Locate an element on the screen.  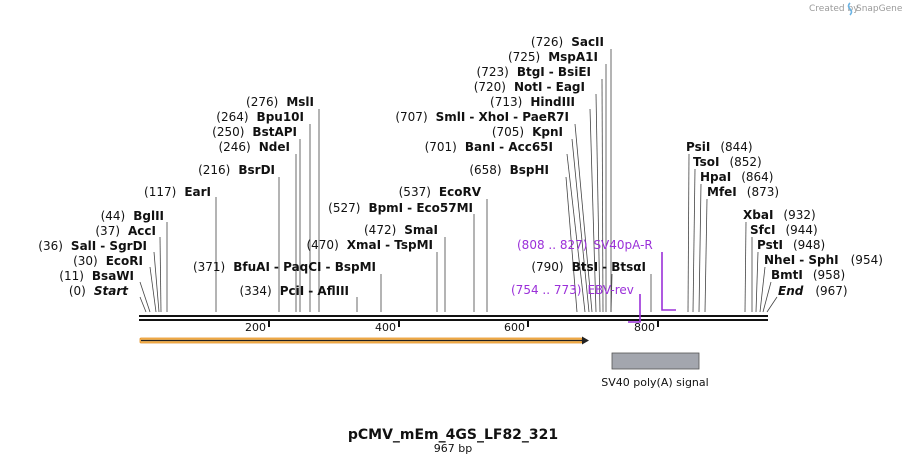
backbone-top-strand is located at coordinates (453, 316).